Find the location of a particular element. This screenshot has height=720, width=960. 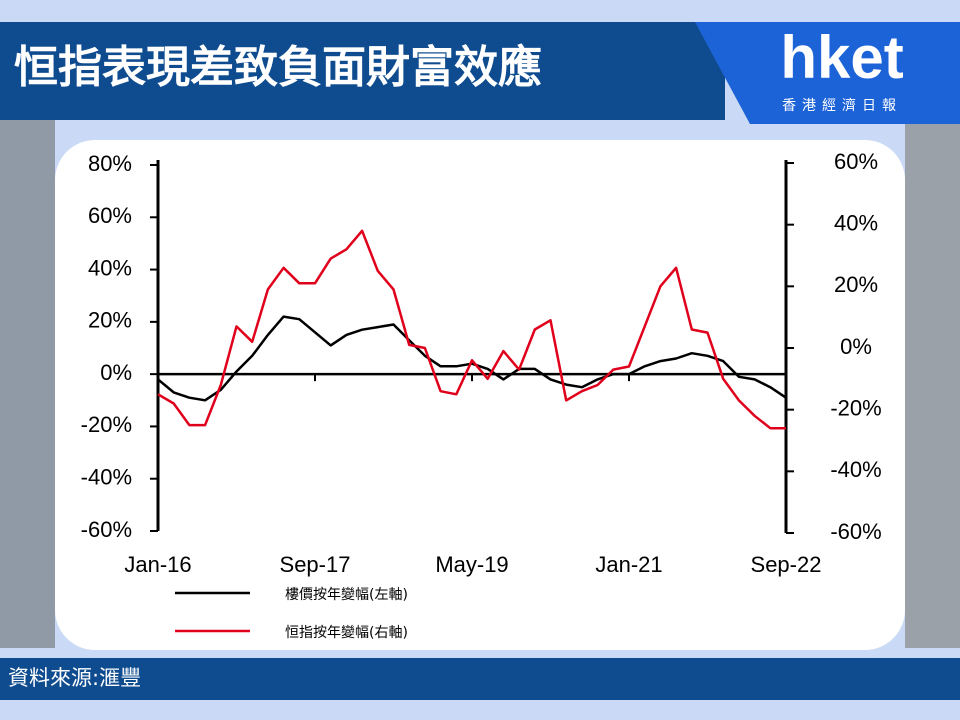

title: 恒指表現差致負面財富效應 is located at coordinates (278, 67).